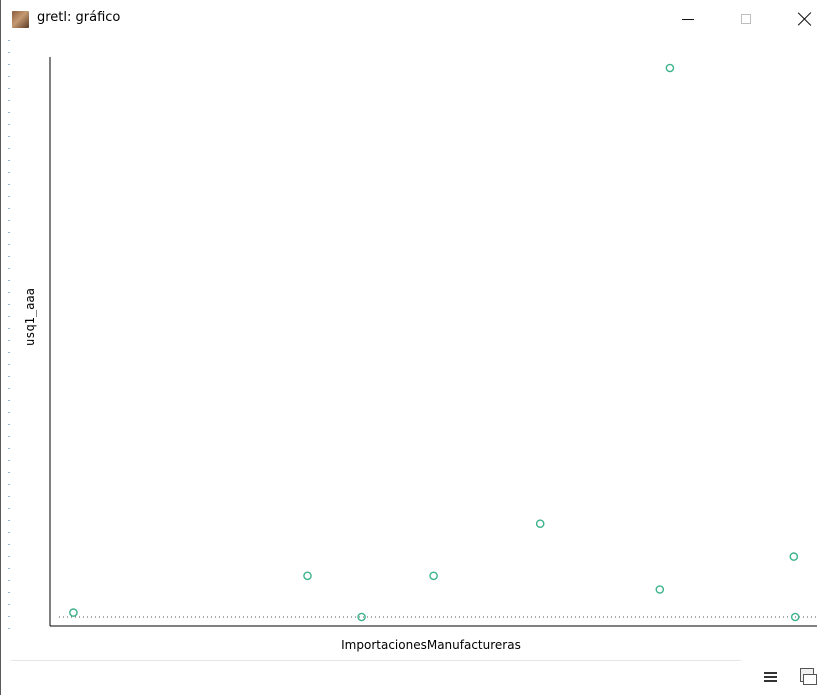 This screenshot has height=695, width=817. I want to click on maximize-icon, so click(746, 19).